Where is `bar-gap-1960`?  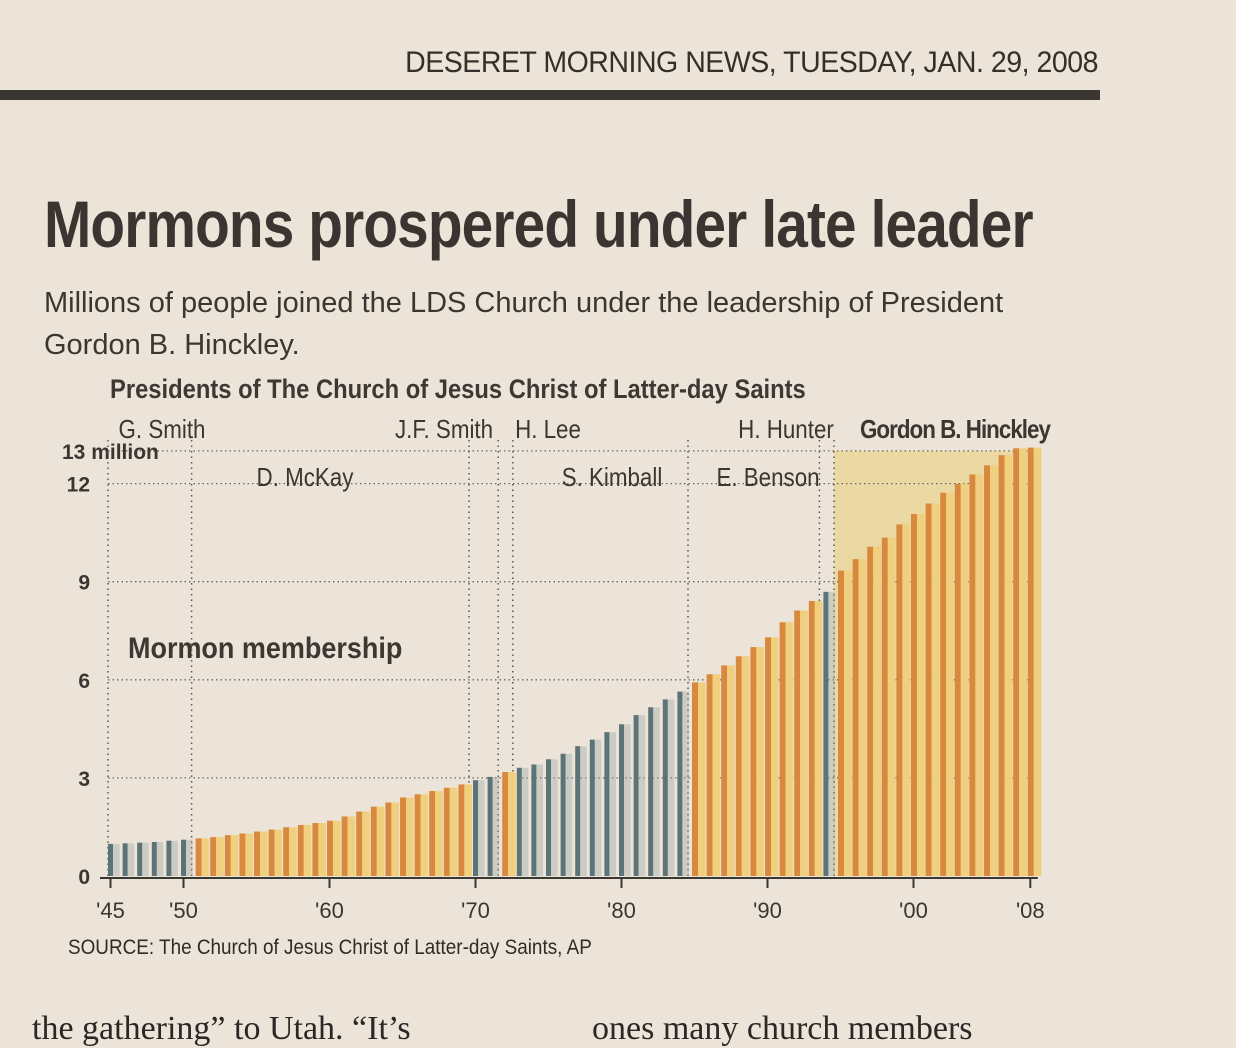
bar-gap-1960 is located at coordinates (337, 848).